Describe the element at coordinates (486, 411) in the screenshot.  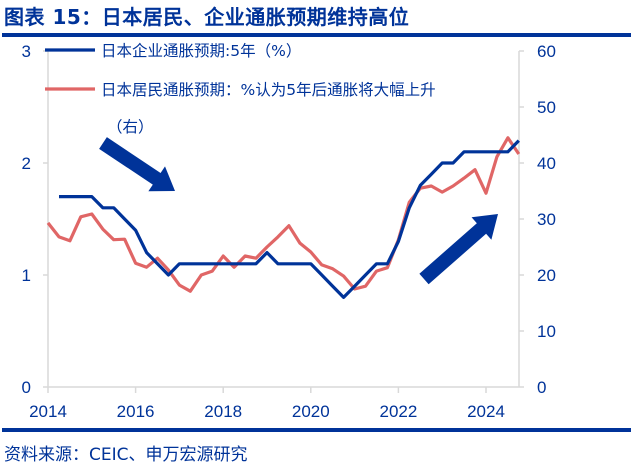
I see `x-axis-tick-label: 2024` at that location.